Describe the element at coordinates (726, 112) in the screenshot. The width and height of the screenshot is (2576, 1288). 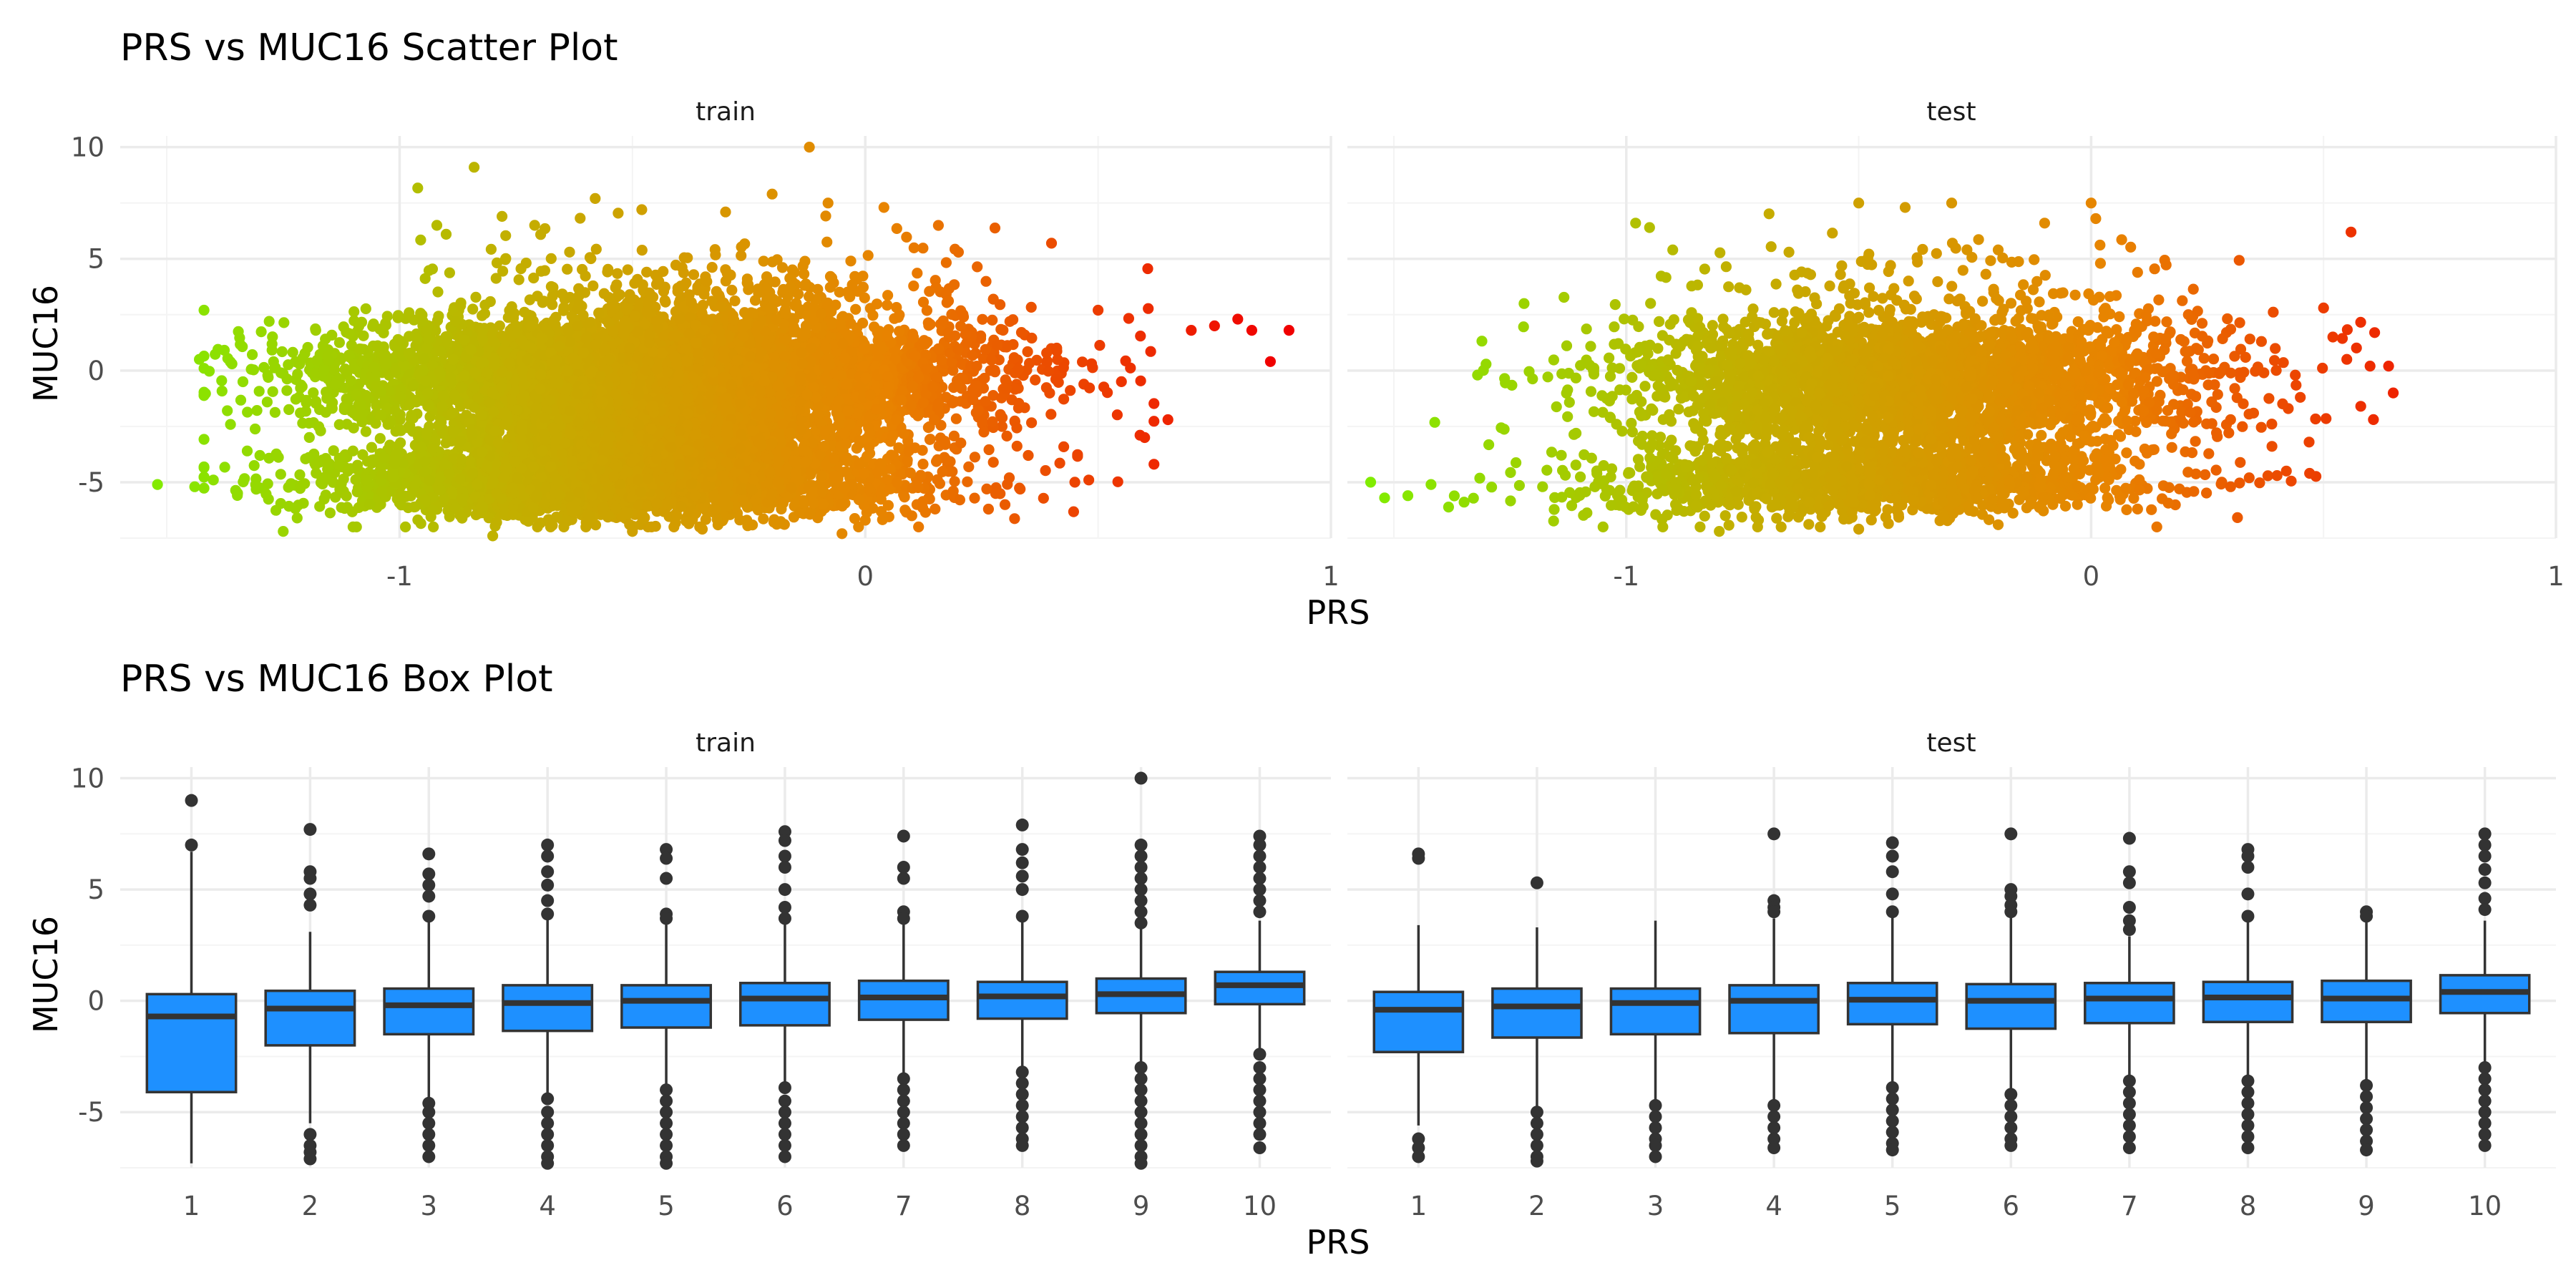
I see `scatter-strip-train: train` at that location.